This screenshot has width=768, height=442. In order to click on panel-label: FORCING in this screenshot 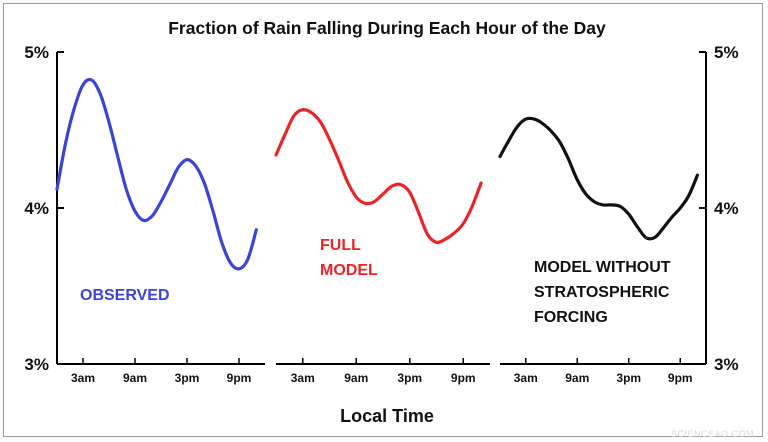, I will do `click(571, 317)`.